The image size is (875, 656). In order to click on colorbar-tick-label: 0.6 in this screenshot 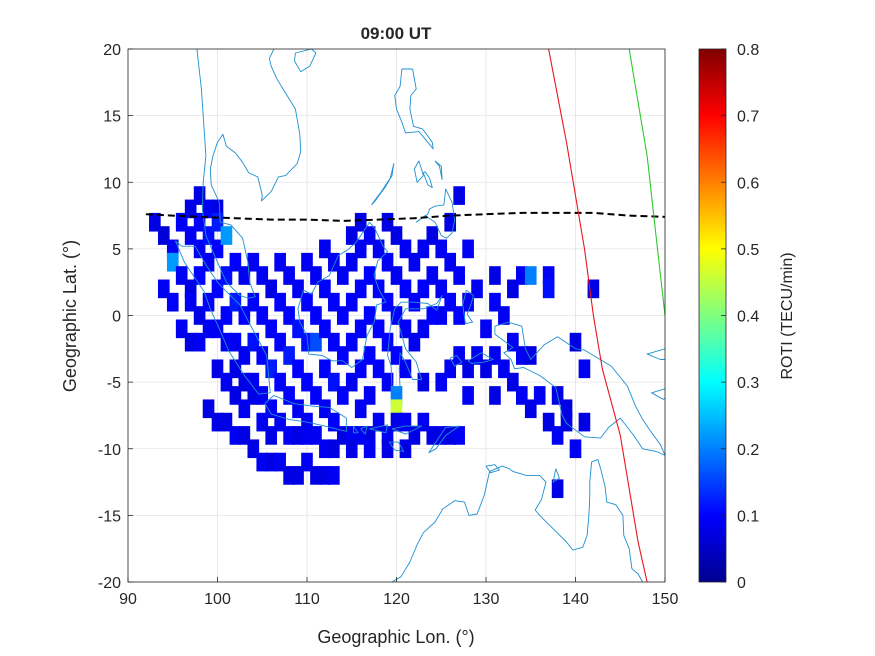, I will do `click(748, 183)`.